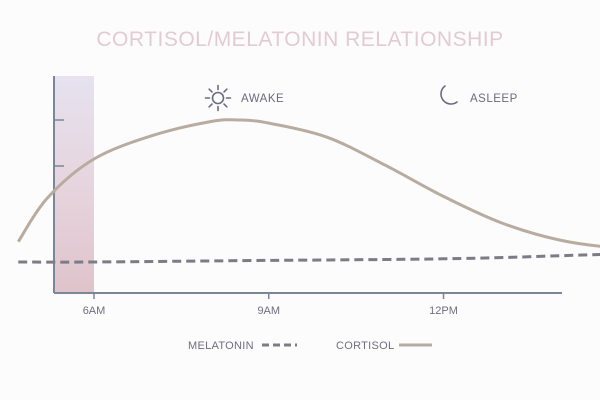 This screenshot has height=400, width=600. Describe the element at coordinates (449, 95) in the screenshot. I see `moon-icon` at that location.